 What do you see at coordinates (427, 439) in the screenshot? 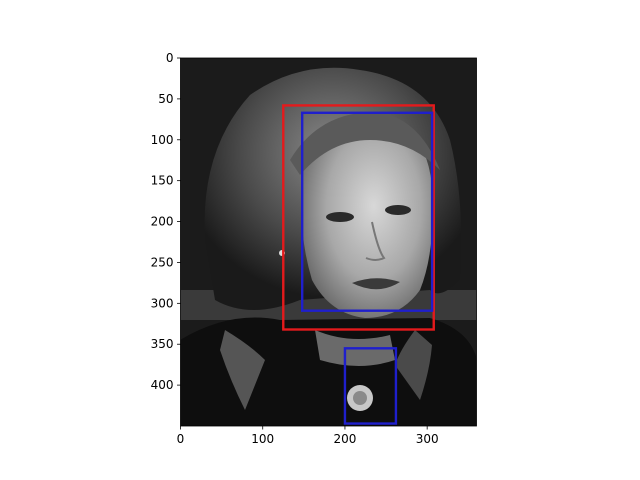
I see `x-tick-label: 300` at bounding box center [427, 439].